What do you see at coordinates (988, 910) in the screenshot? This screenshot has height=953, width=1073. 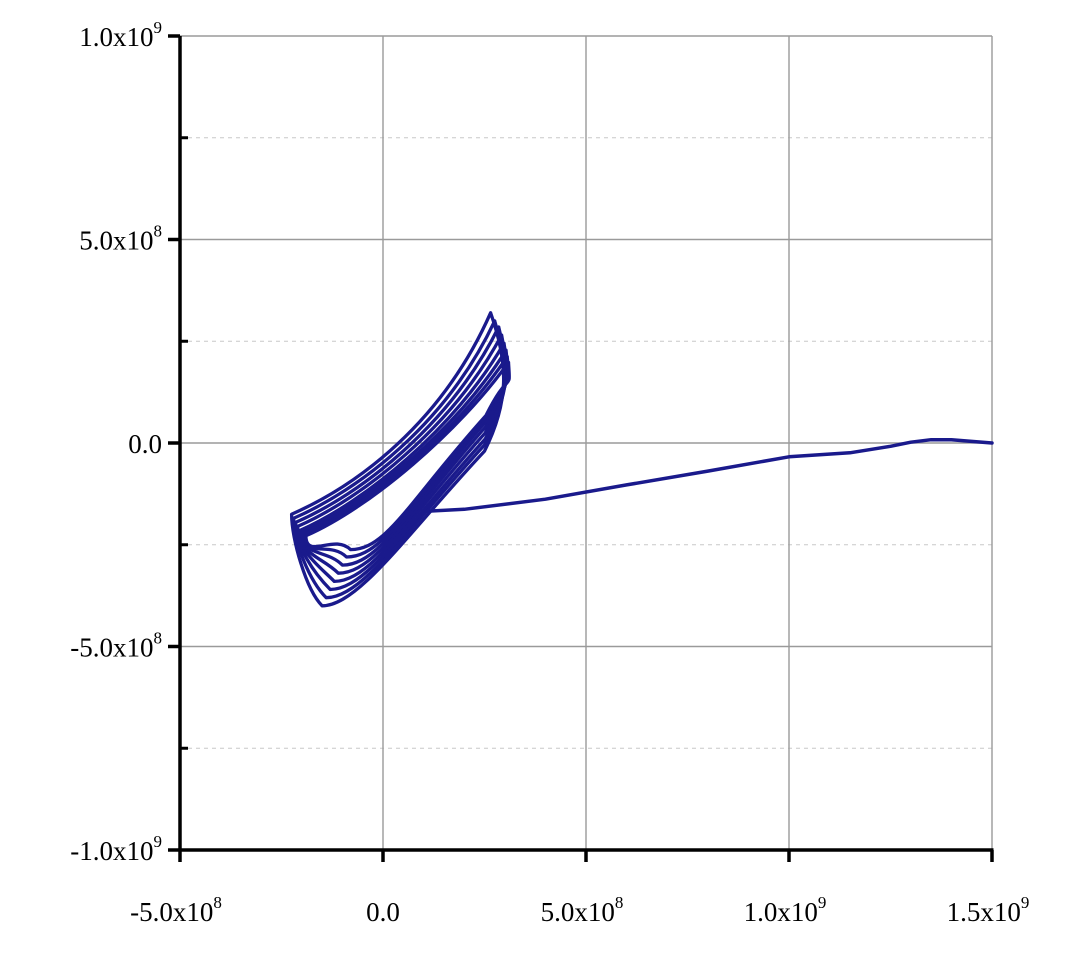 I see `x-tick-label-4: 1.5x10⁹` at bounding box center [988, 910].